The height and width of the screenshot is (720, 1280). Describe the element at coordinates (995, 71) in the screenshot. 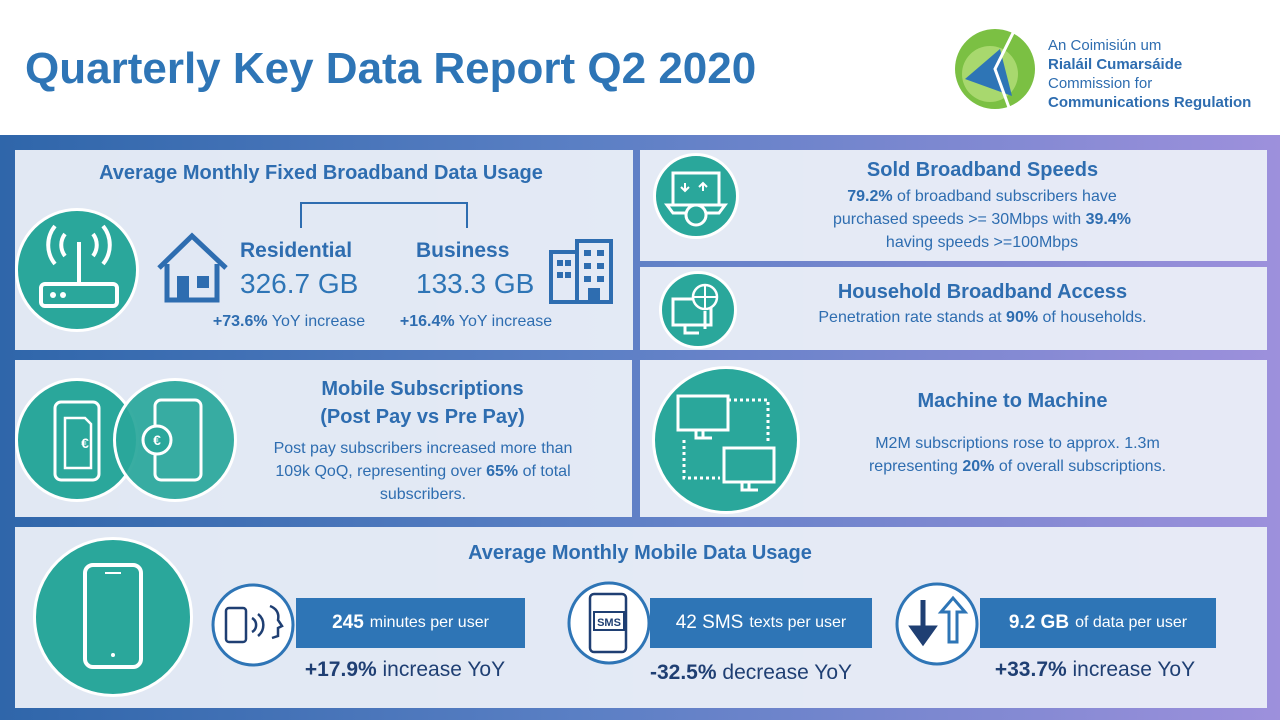

I see `logo-mark` at that location.